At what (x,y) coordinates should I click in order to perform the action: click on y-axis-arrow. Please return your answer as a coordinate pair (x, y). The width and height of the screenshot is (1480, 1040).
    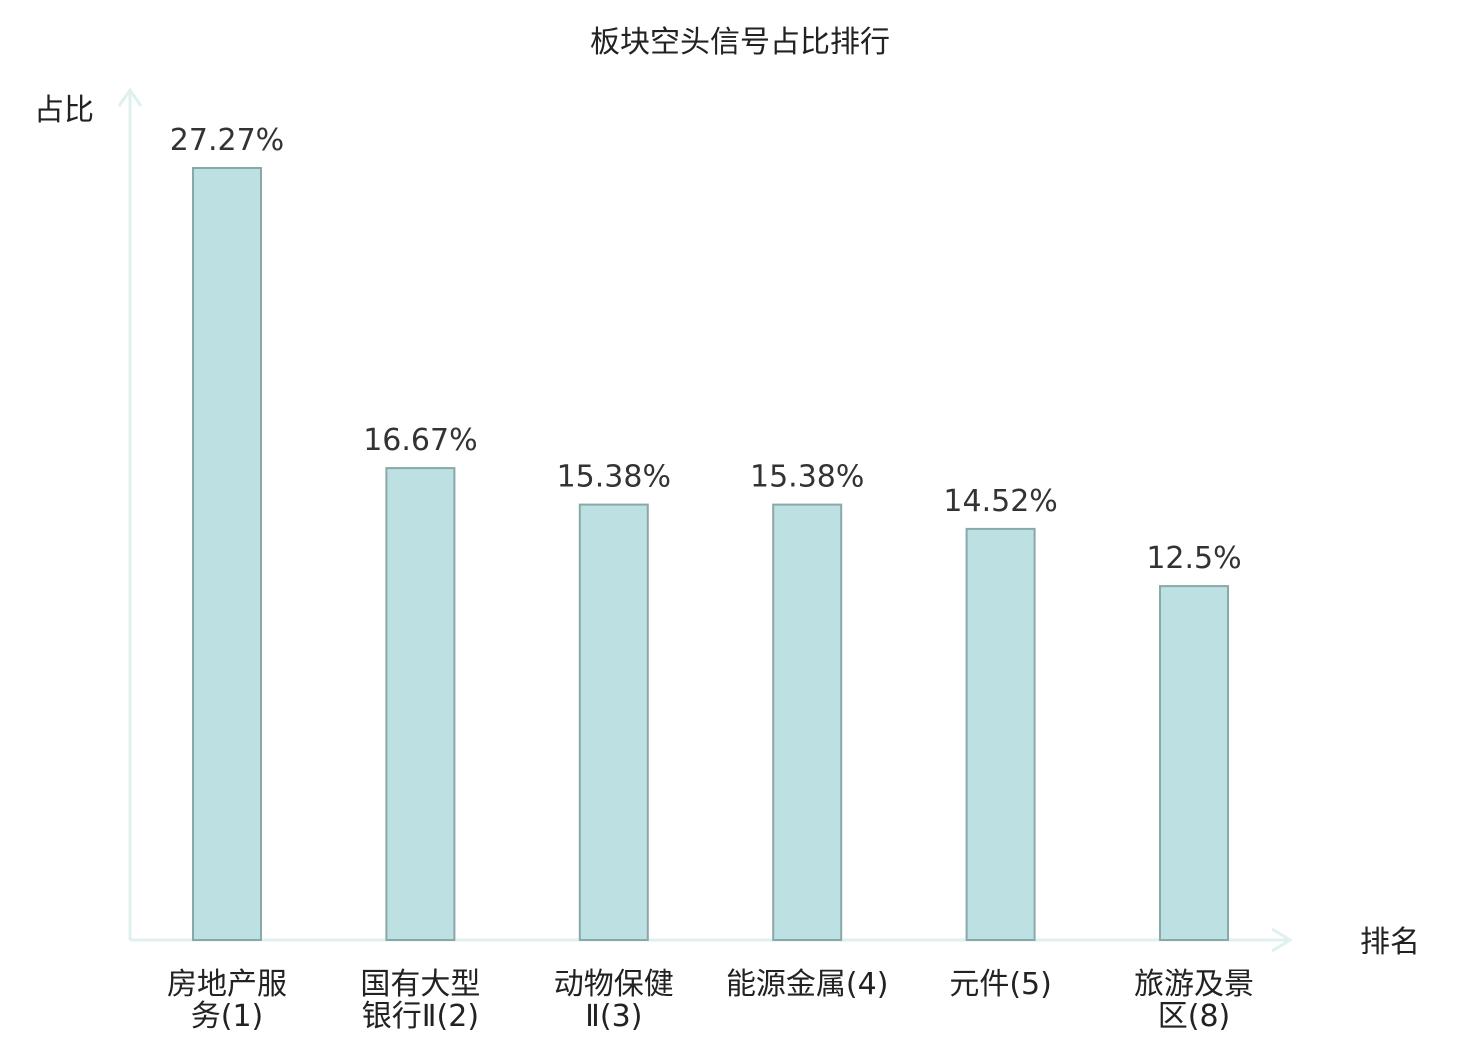
    Looking at the image, I should click on (130, 97).